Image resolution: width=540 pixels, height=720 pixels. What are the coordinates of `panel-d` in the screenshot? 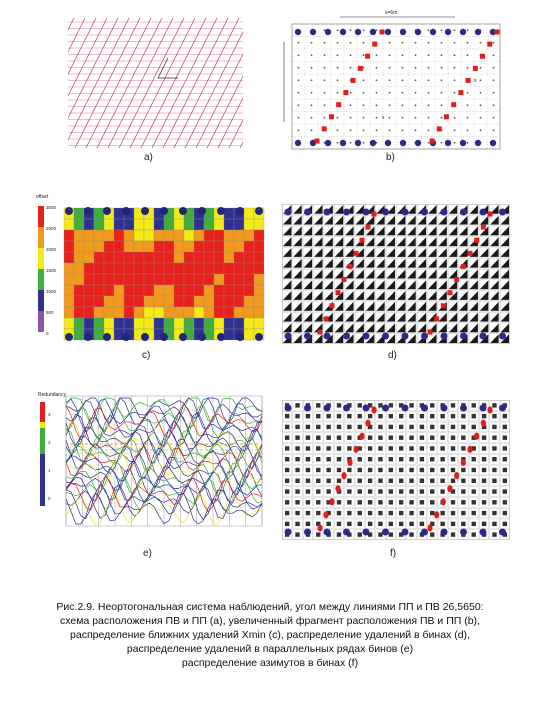 It's located at (396, 274).